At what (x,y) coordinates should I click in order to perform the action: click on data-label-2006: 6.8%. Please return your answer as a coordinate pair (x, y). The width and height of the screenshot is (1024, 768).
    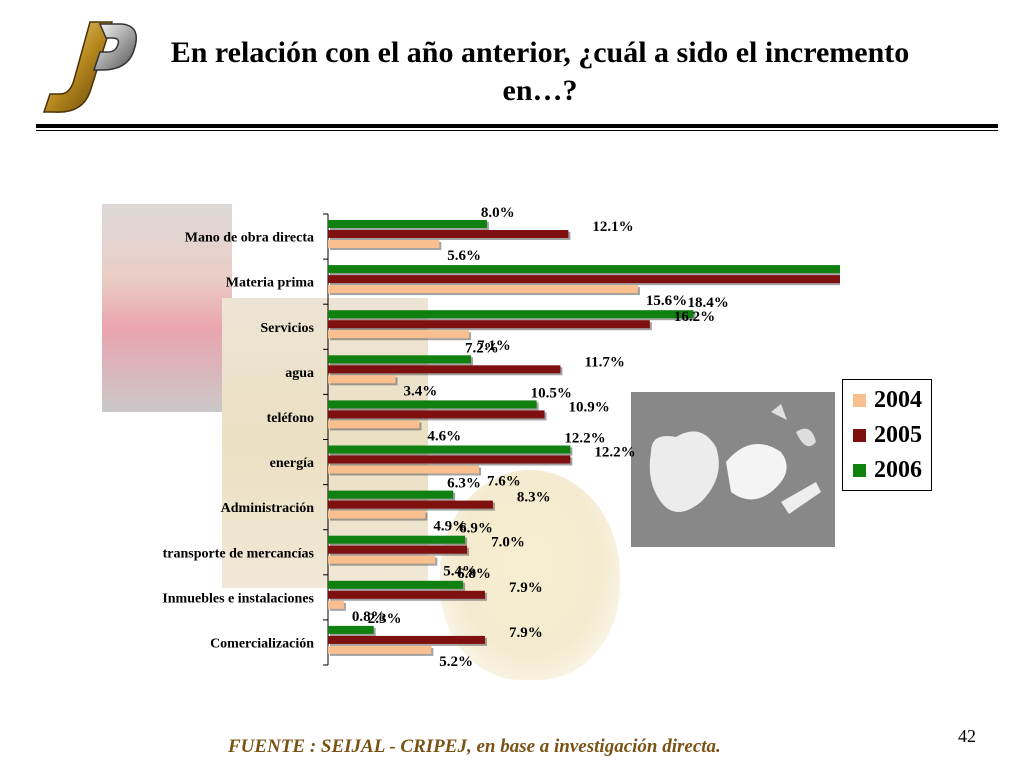
    Looking at the image, I should click on (474, 574).